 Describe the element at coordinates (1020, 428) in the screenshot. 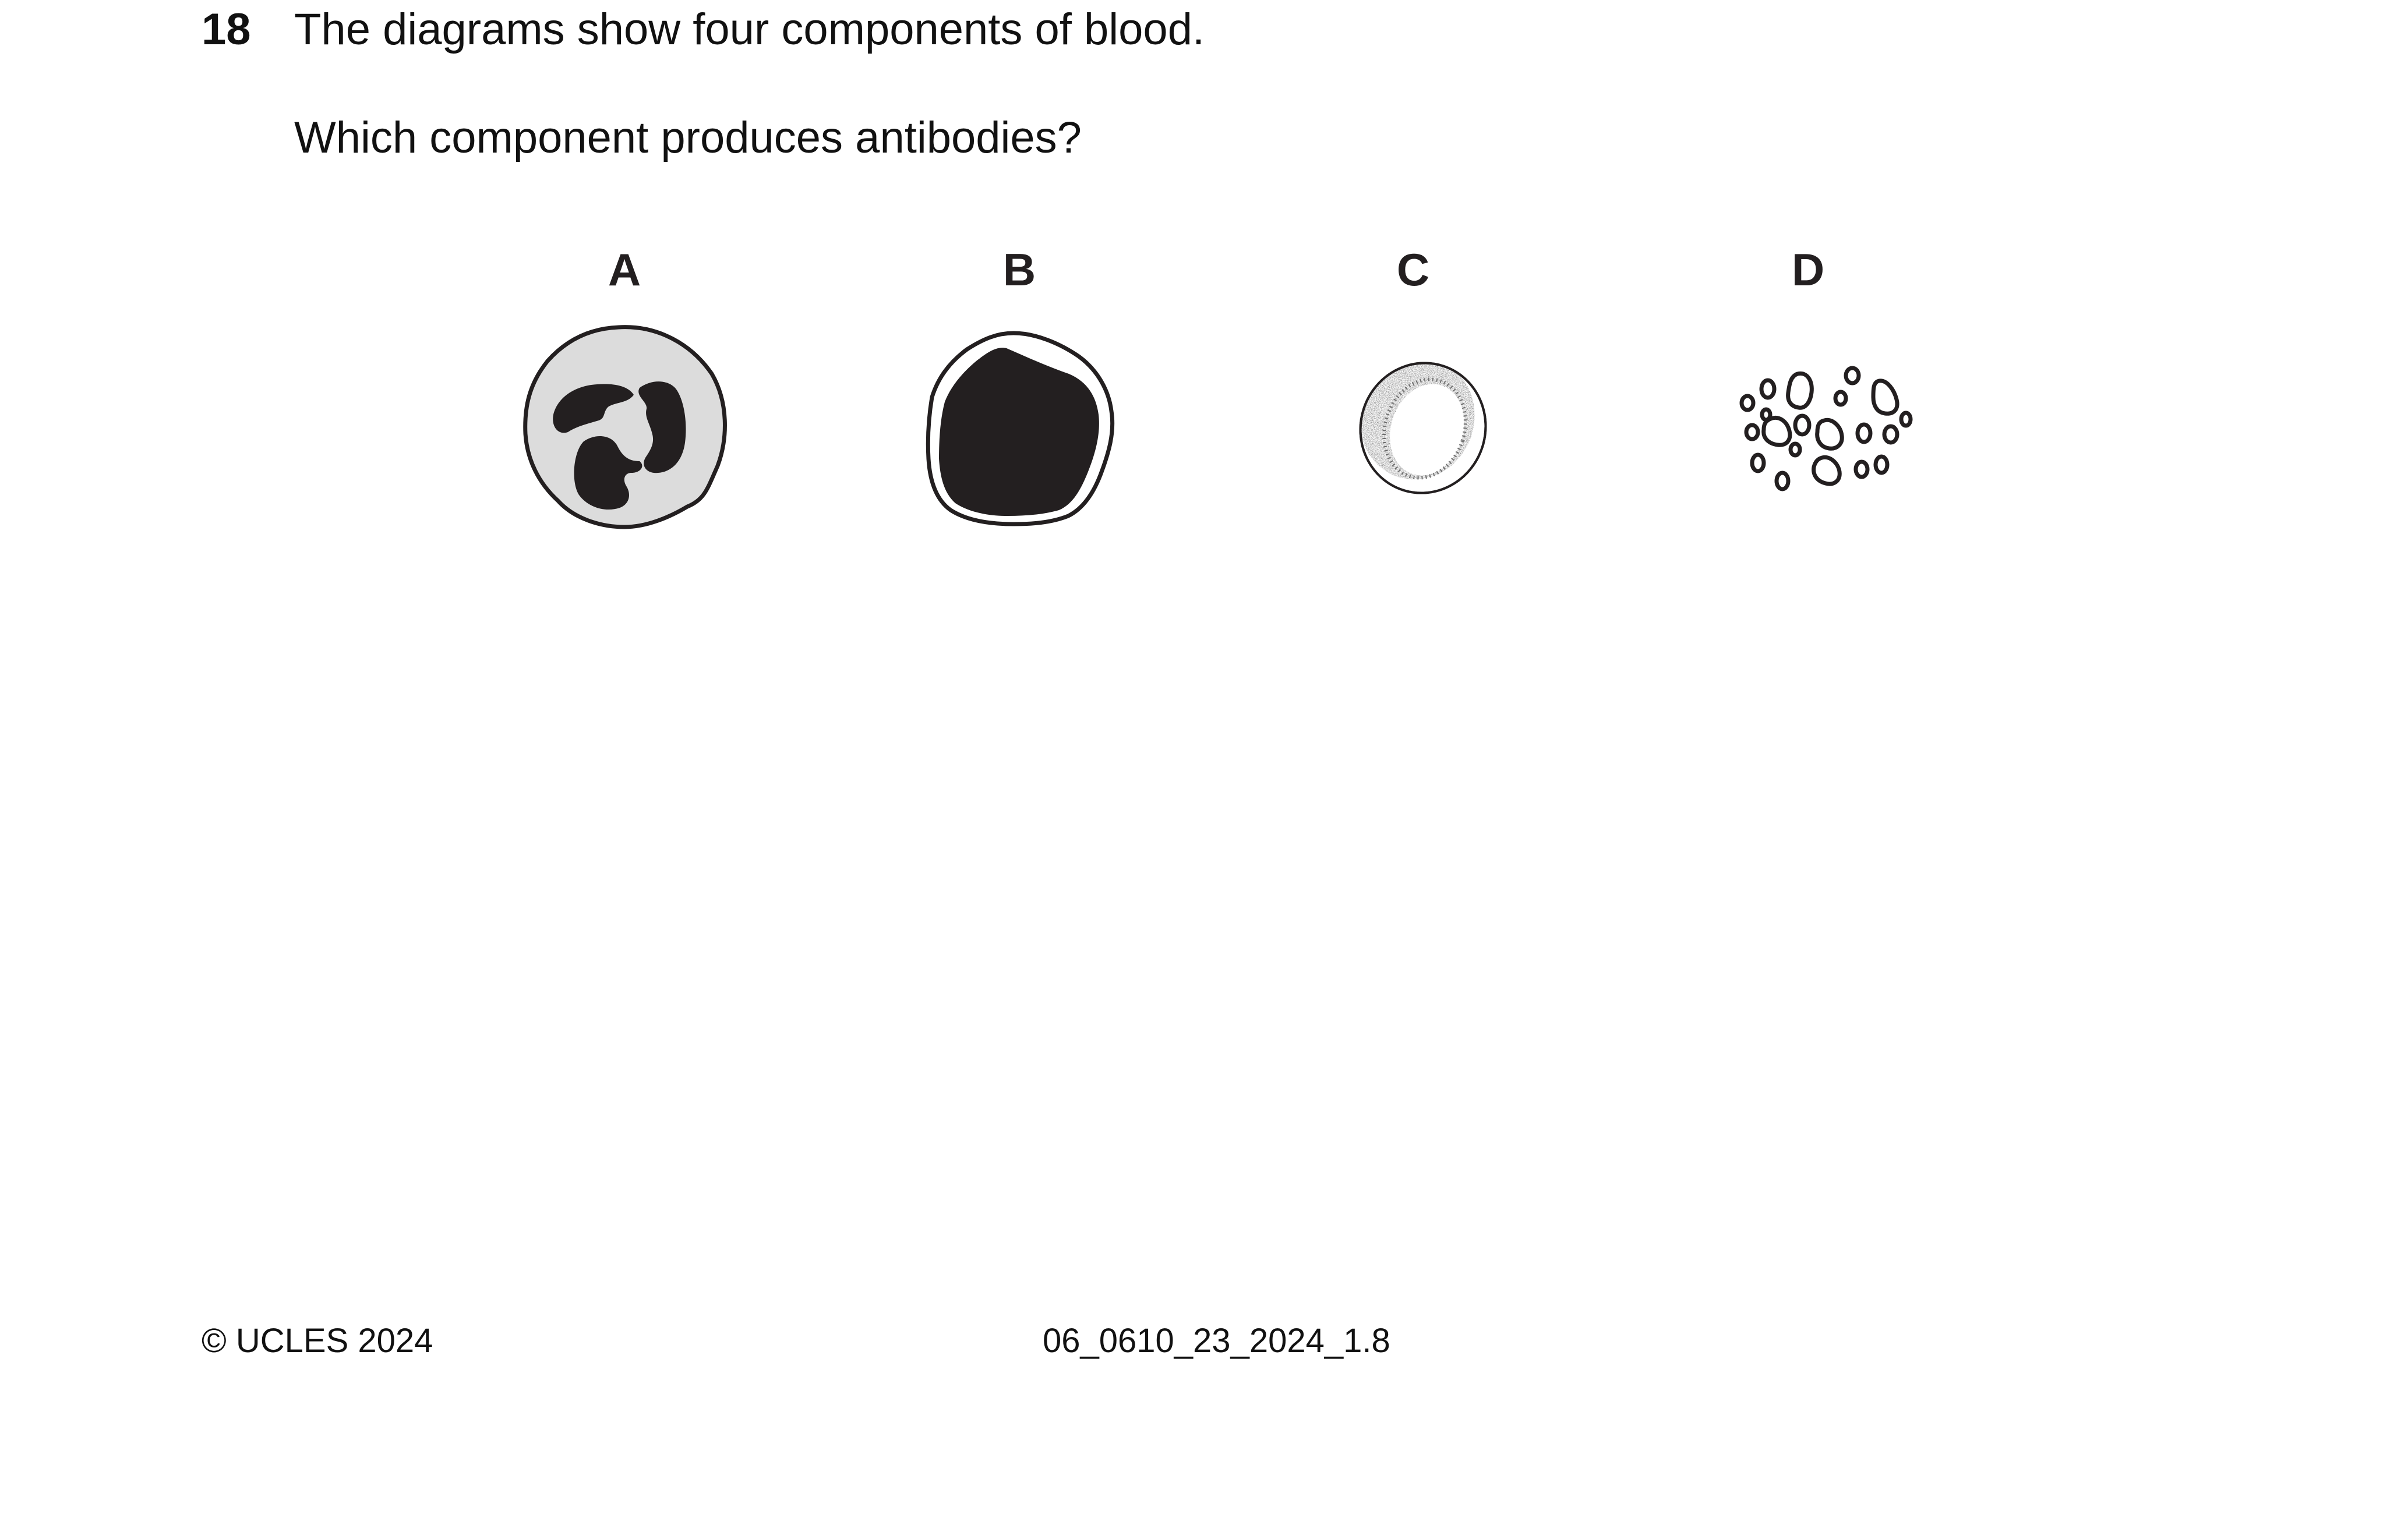

I see `lymphocyte-icon` at that location.